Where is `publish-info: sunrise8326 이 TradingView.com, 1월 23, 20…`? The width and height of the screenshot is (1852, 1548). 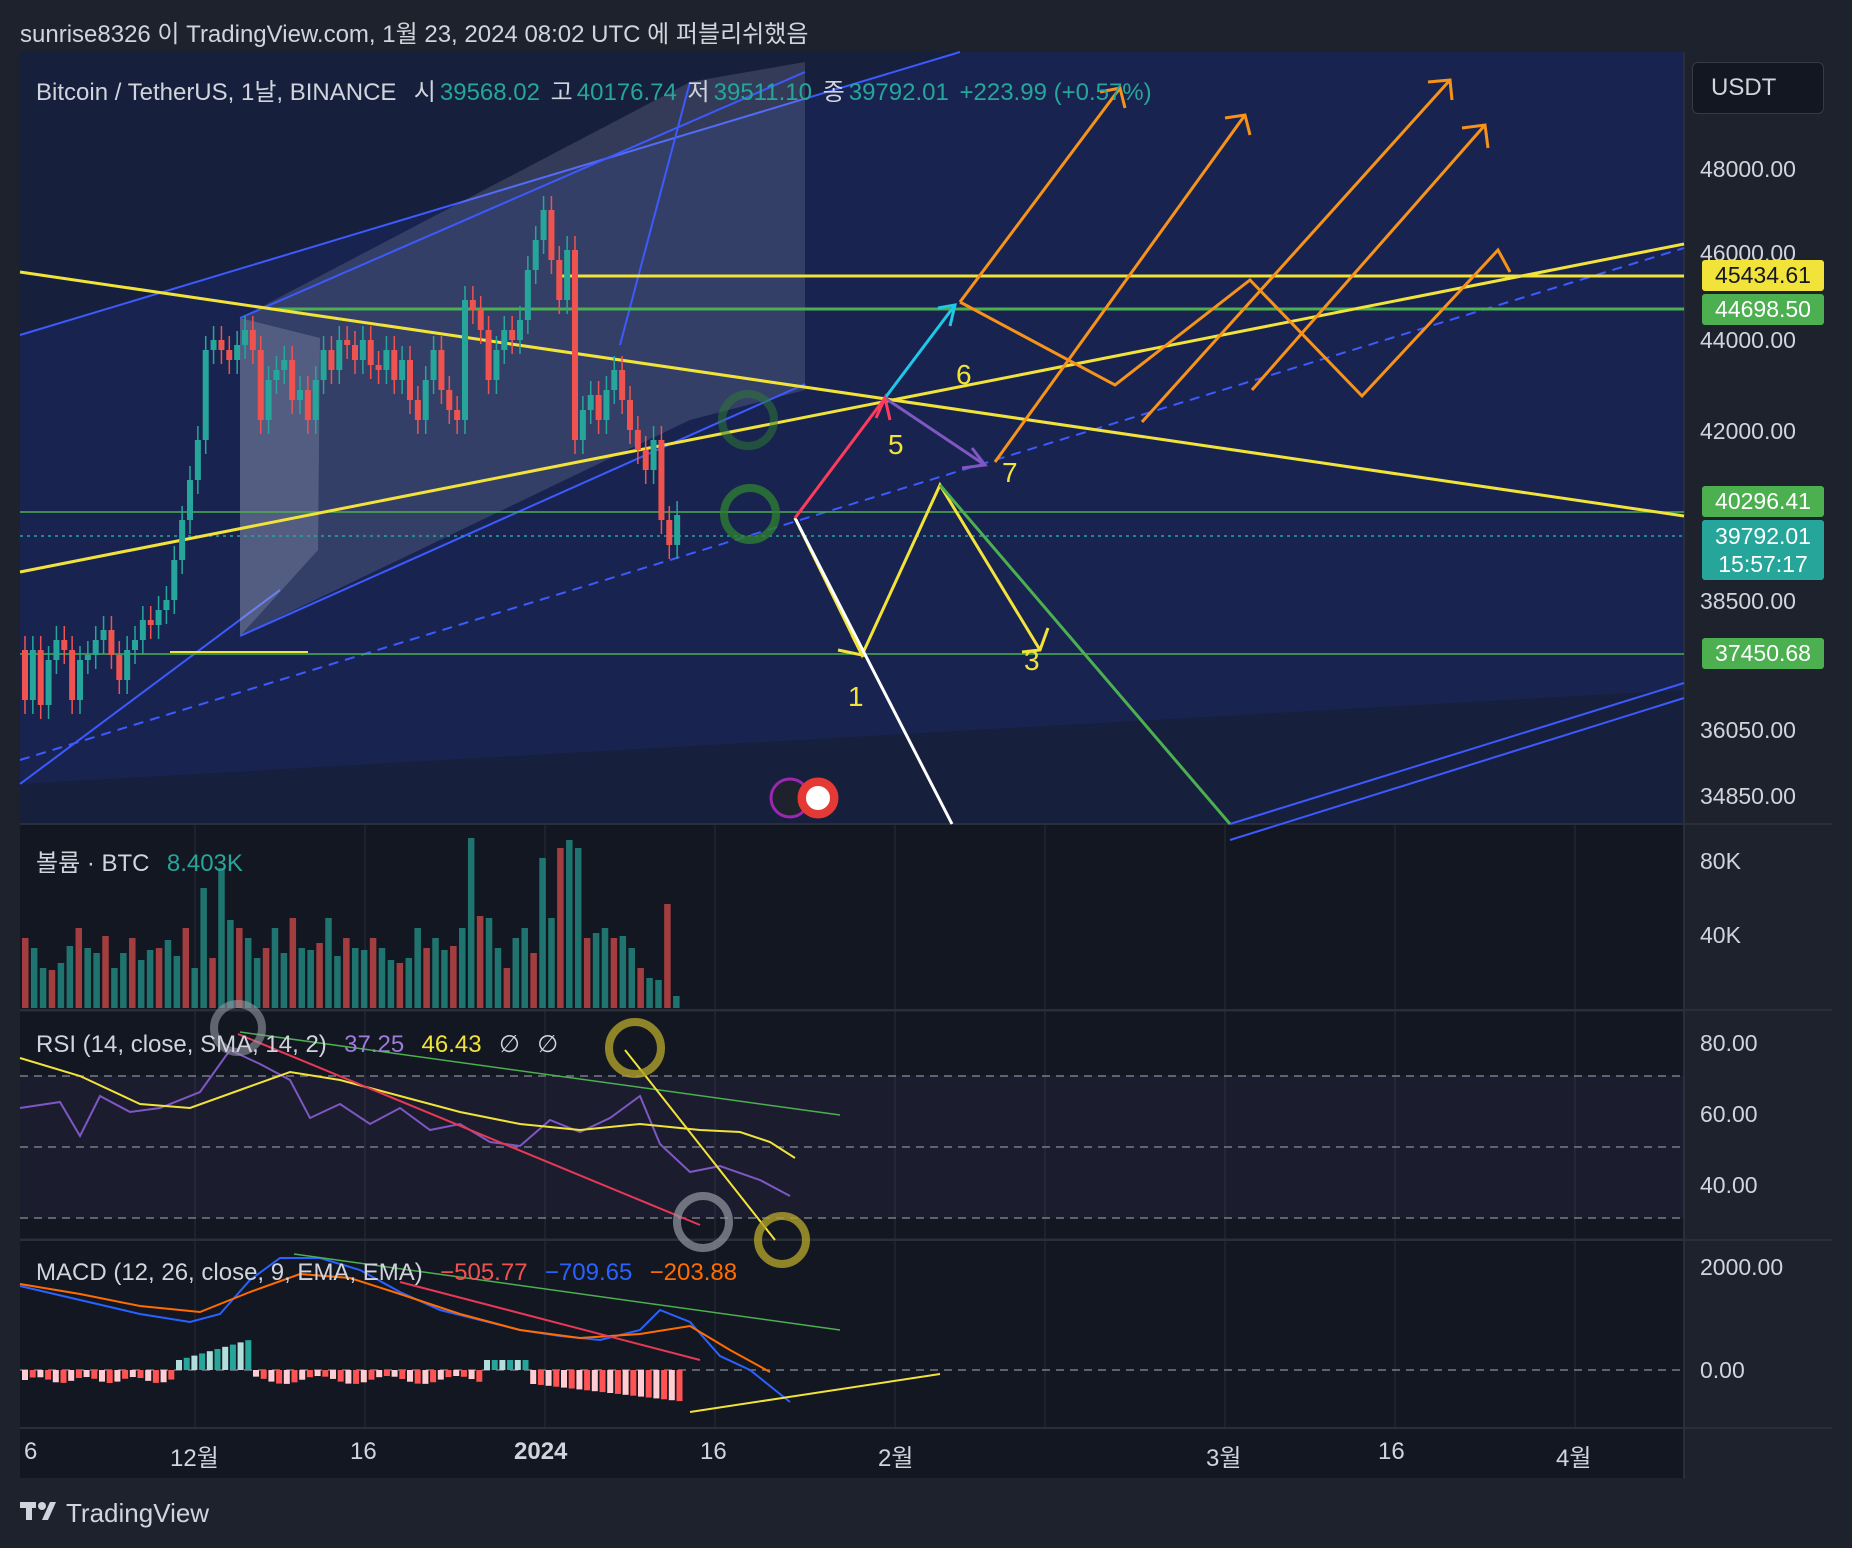
publish-info: sunrise8326 이 TradingView.com, 1월 23, 20… is located at coordinates (414, 34).